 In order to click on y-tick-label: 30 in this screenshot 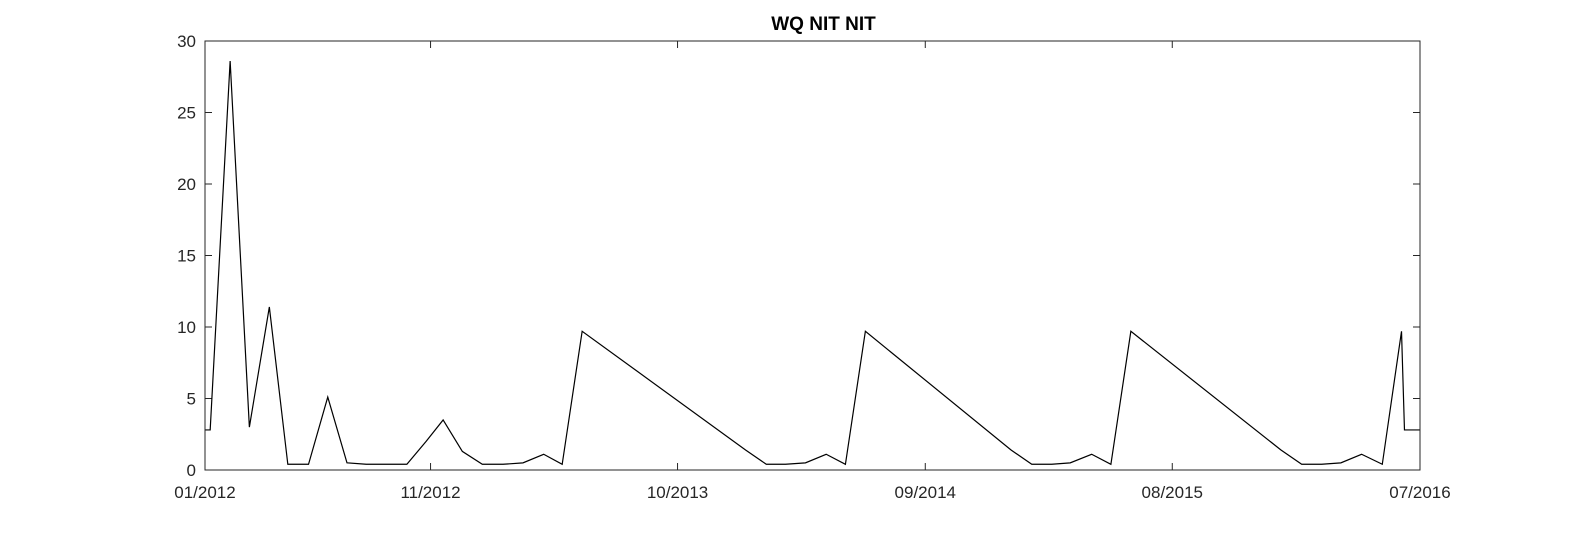, I will do `click(186, 41)`.